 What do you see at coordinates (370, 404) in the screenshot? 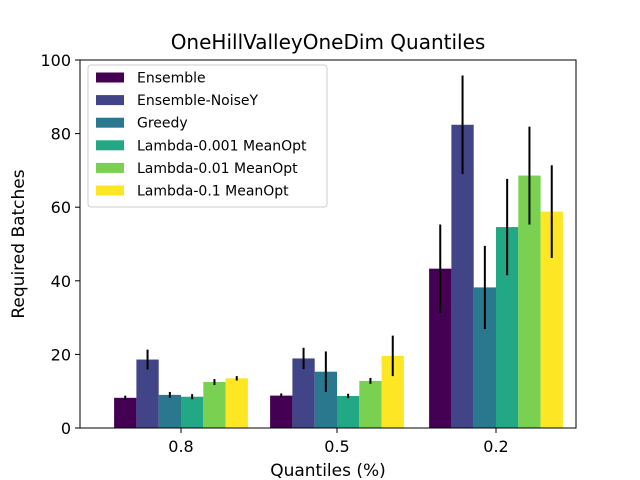
I see `bar-lambda-0-01-meanopt-0.5` at bounding box center [370, 404].